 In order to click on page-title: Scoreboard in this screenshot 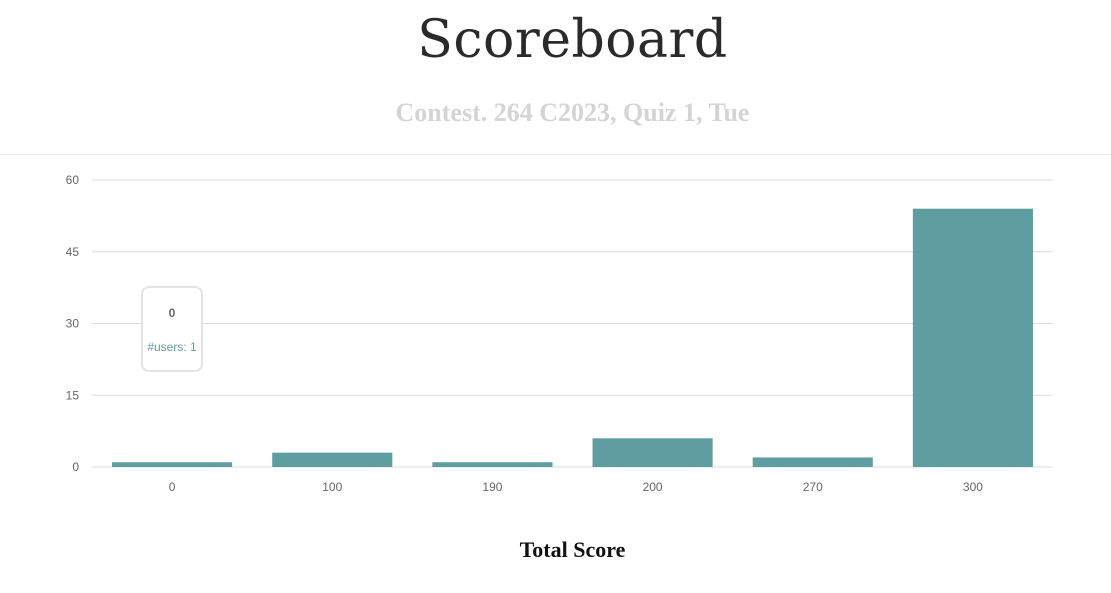, I will do `click(572, 40)`.